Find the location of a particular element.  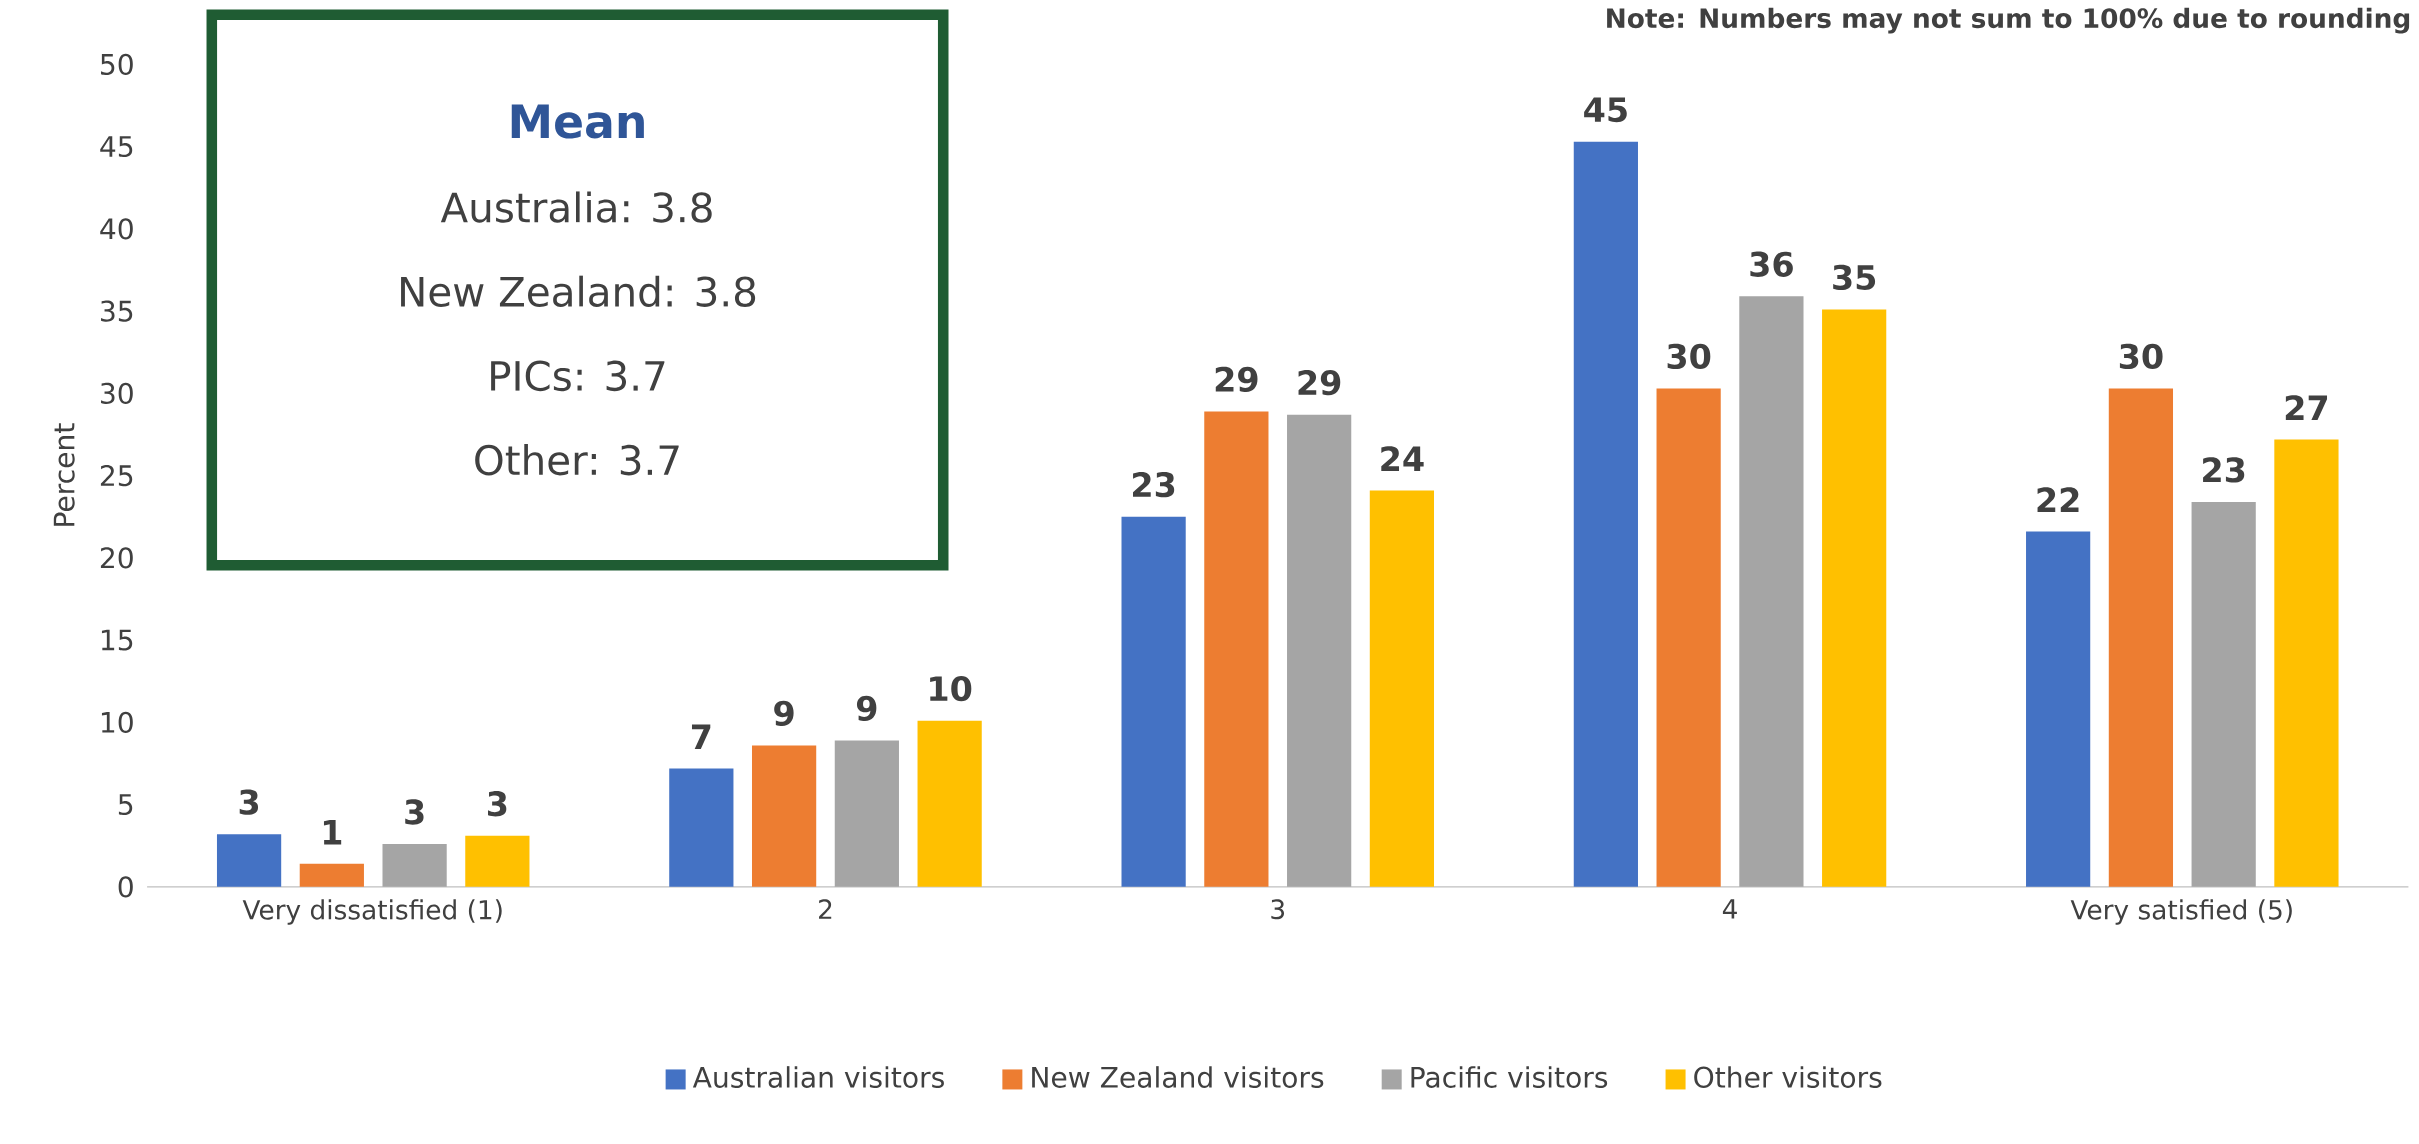

text: Note: Numbers may not sum to 100% due to rounding is located at coordinates (2008, 20).